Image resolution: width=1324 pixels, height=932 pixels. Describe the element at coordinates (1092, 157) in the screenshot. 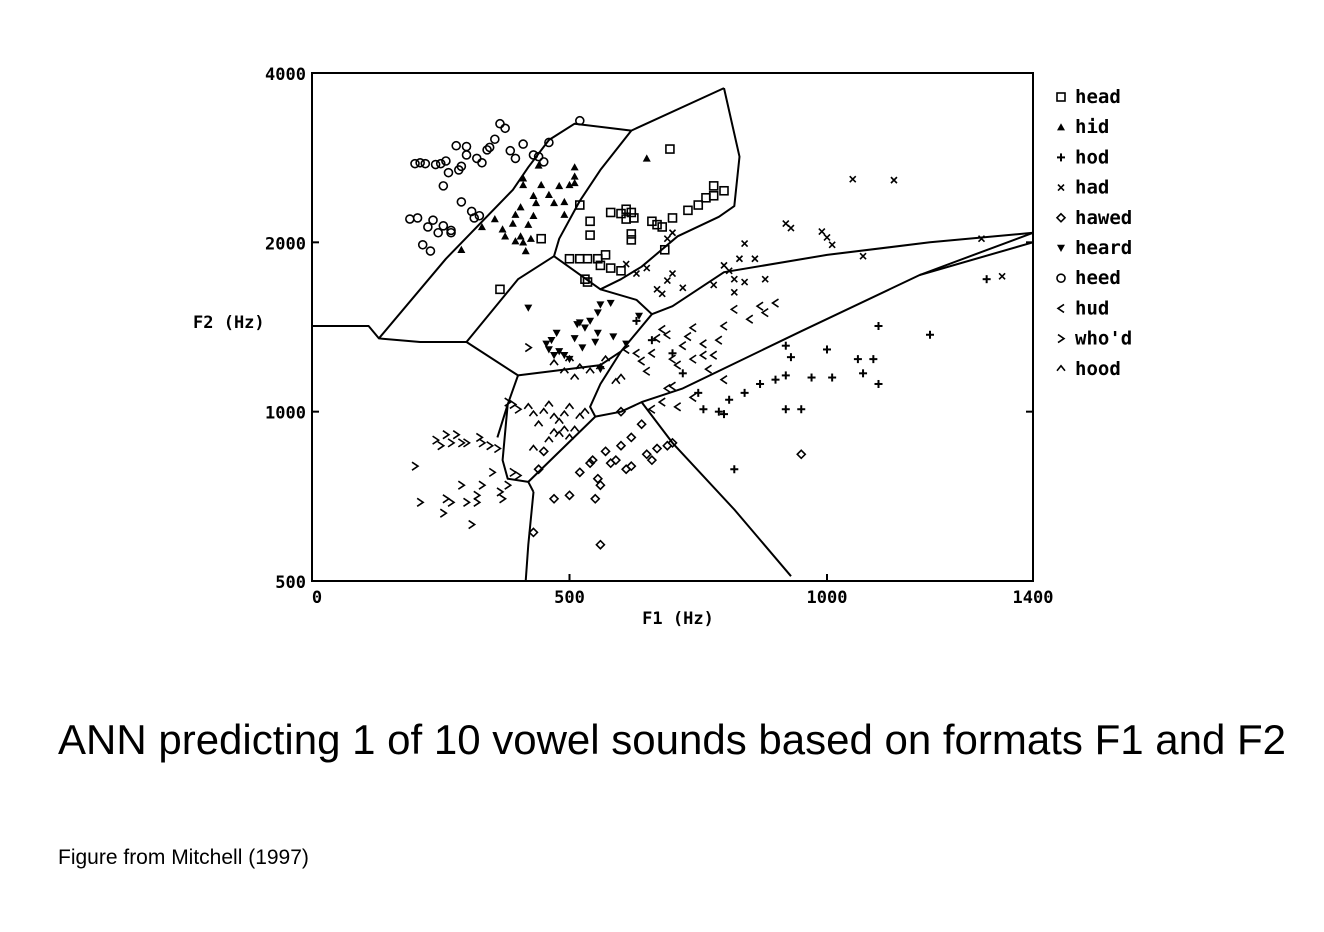

I see `legend-label-hod: hod` at that location.